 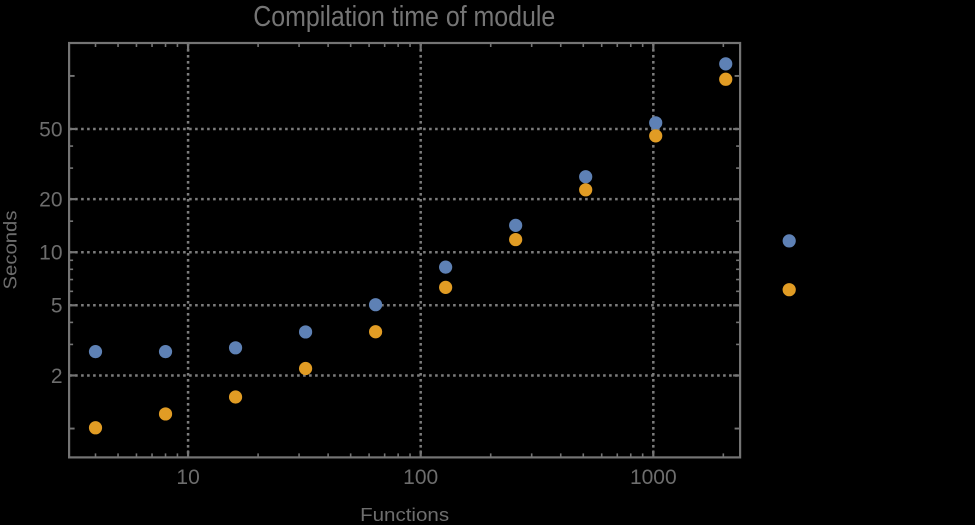 What do you see at coordinates (420, 477) in the screenshot?
I see `x-tick-label-100: 100` at bounding box center [420, 477].